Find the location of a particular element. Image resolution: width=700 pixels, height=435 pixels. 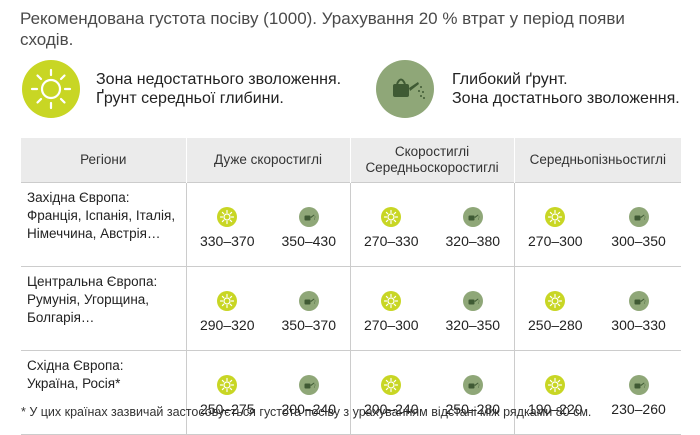

value-cell: 290–320 is located at coordinates (226, 308).